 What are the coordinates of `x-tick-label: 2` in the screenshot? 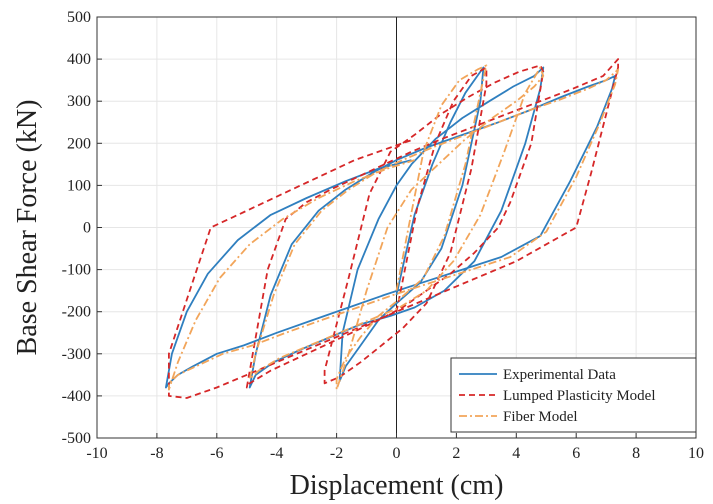 It's located at (456, 453).